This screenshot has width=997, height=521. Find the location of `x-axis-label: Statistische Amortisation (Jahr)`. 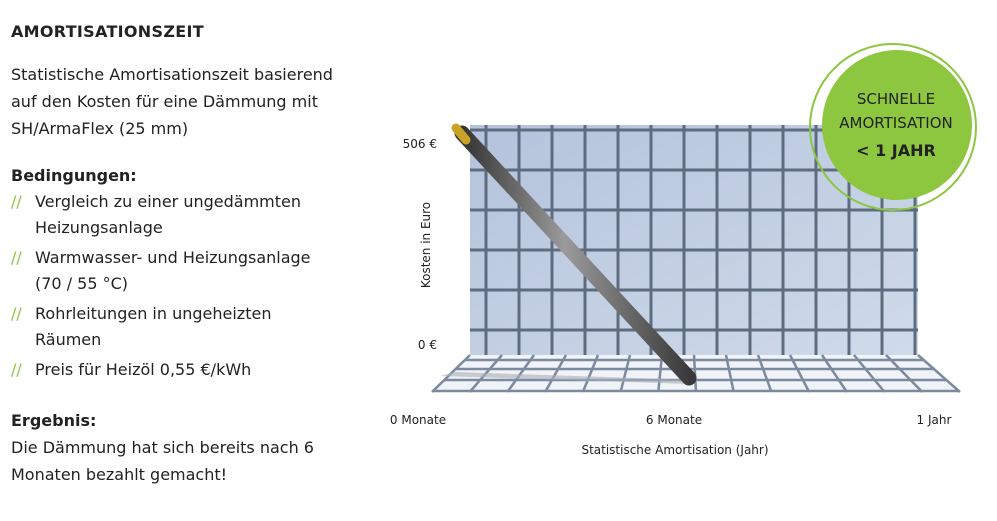

x-axis-label: Statistische Amortisation (Jahr) is located at coordinates (674, 450).